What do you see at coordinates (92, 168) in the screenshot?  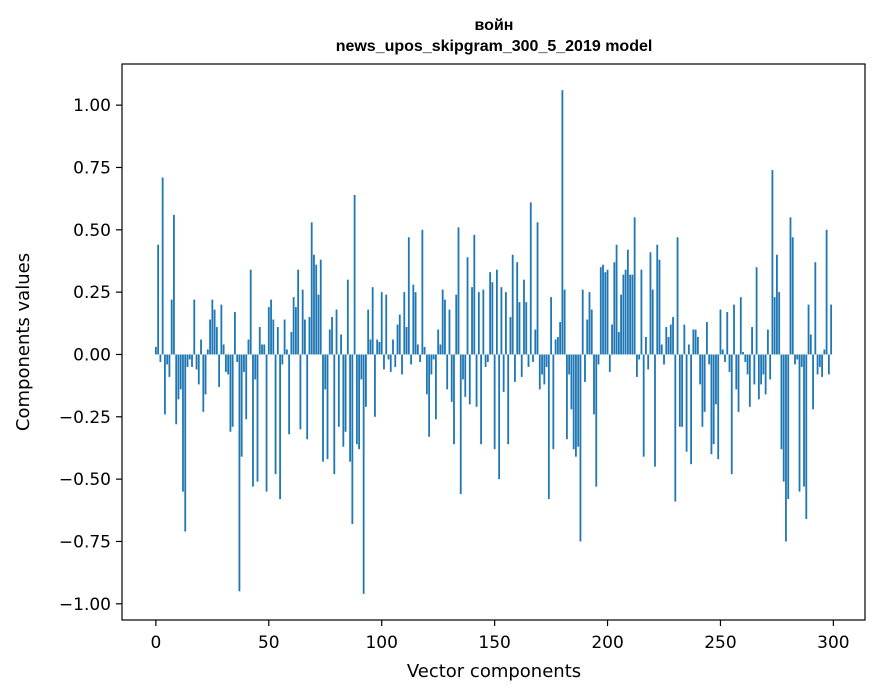 I see `y-tick-label: 0.75` at bounding box center [92, 168].